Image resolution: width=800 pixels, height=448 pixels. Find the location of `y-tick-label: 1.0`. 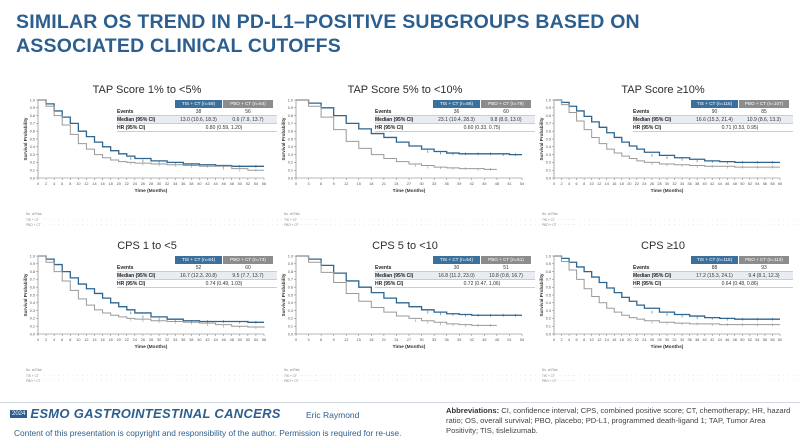

y-tick-label: 1.0 is located at coordinates (32, 256).